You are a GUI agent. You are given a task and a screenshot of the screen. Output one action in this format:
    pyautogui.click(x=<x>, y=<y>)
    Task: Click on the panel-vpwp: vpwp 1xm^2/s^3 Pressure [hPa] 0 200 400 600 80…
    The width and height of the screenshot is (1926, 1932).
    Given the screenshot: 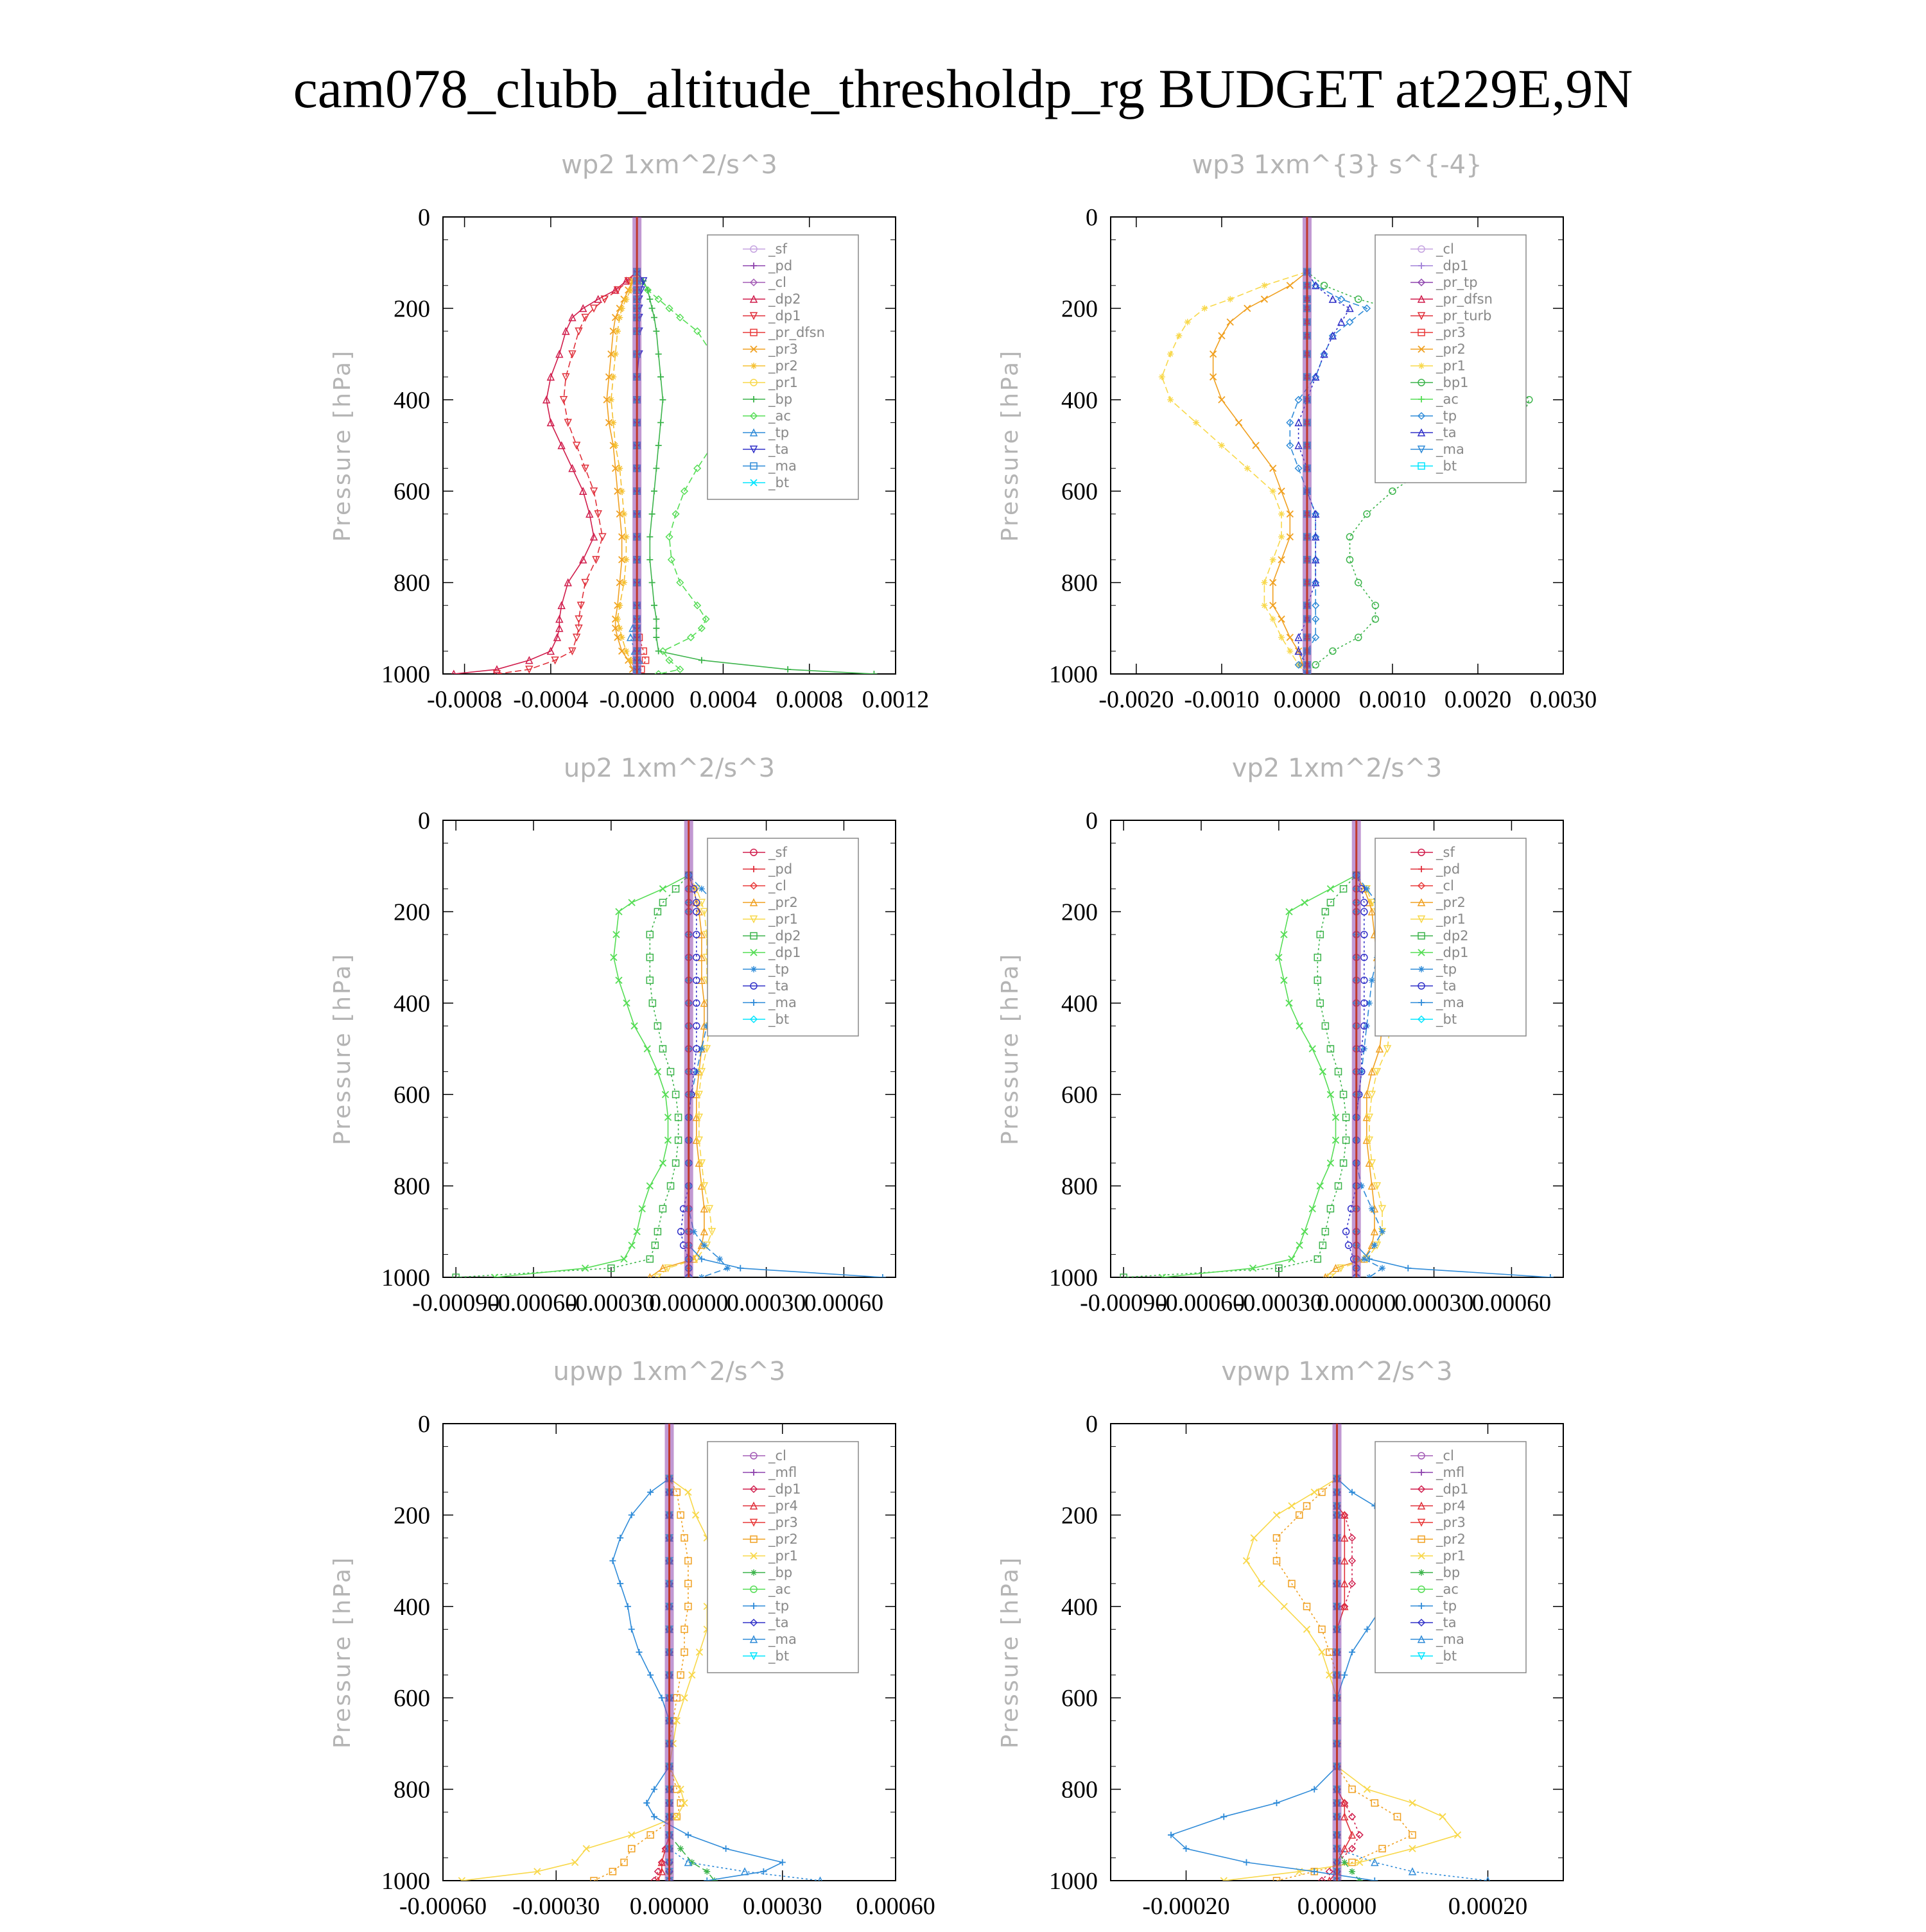 What is the action you would take?
    pyautogui.click(x=1367, y=1643)
    